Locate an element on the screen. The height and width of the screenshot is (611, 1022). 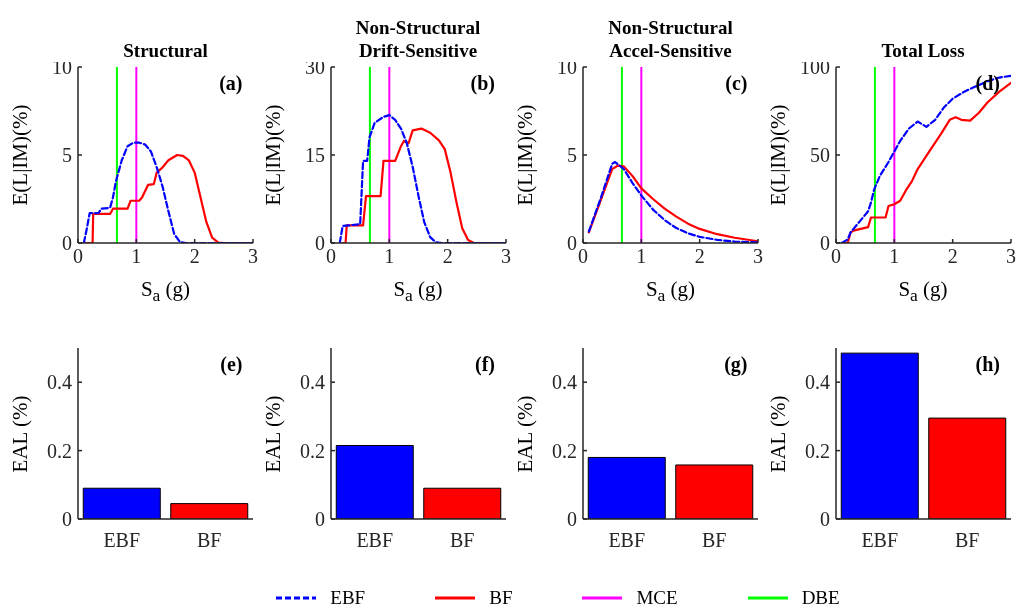
chart-title: Non-Structural Drift-Sensitive is located at coordinates (418, 39).